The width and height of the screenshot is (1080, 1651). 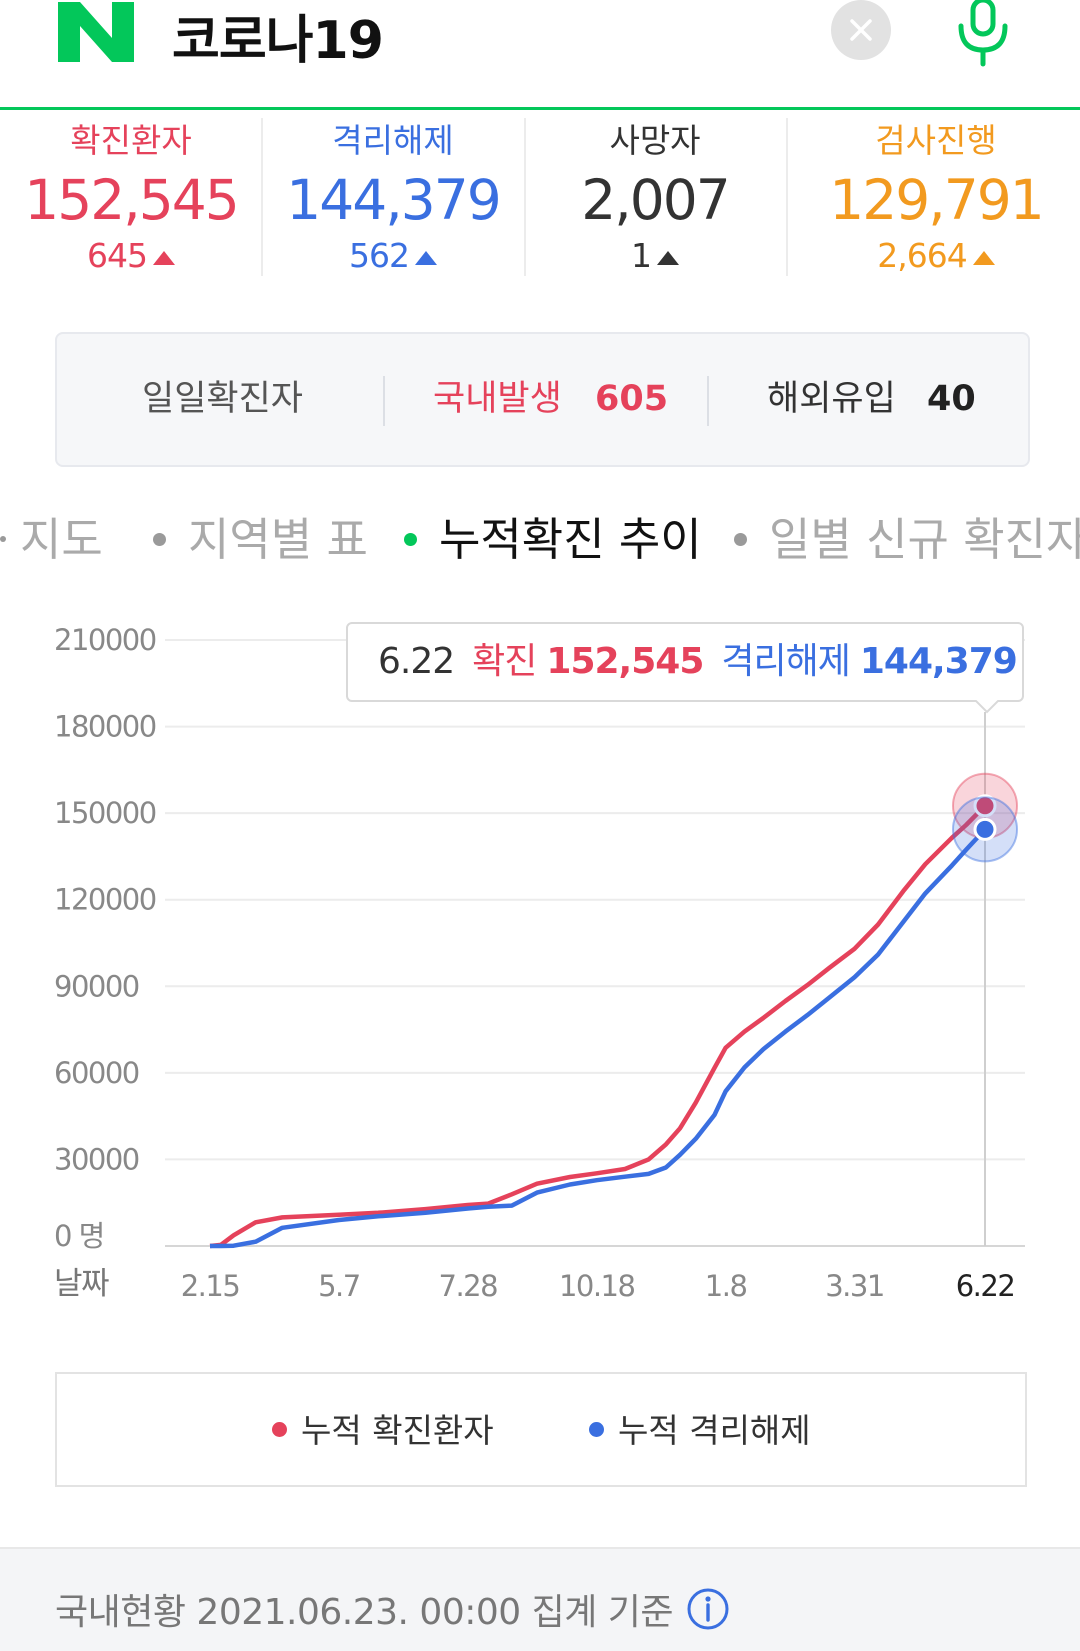 I want to click on stat-label: 확진환자, so click(x=131, y=140).